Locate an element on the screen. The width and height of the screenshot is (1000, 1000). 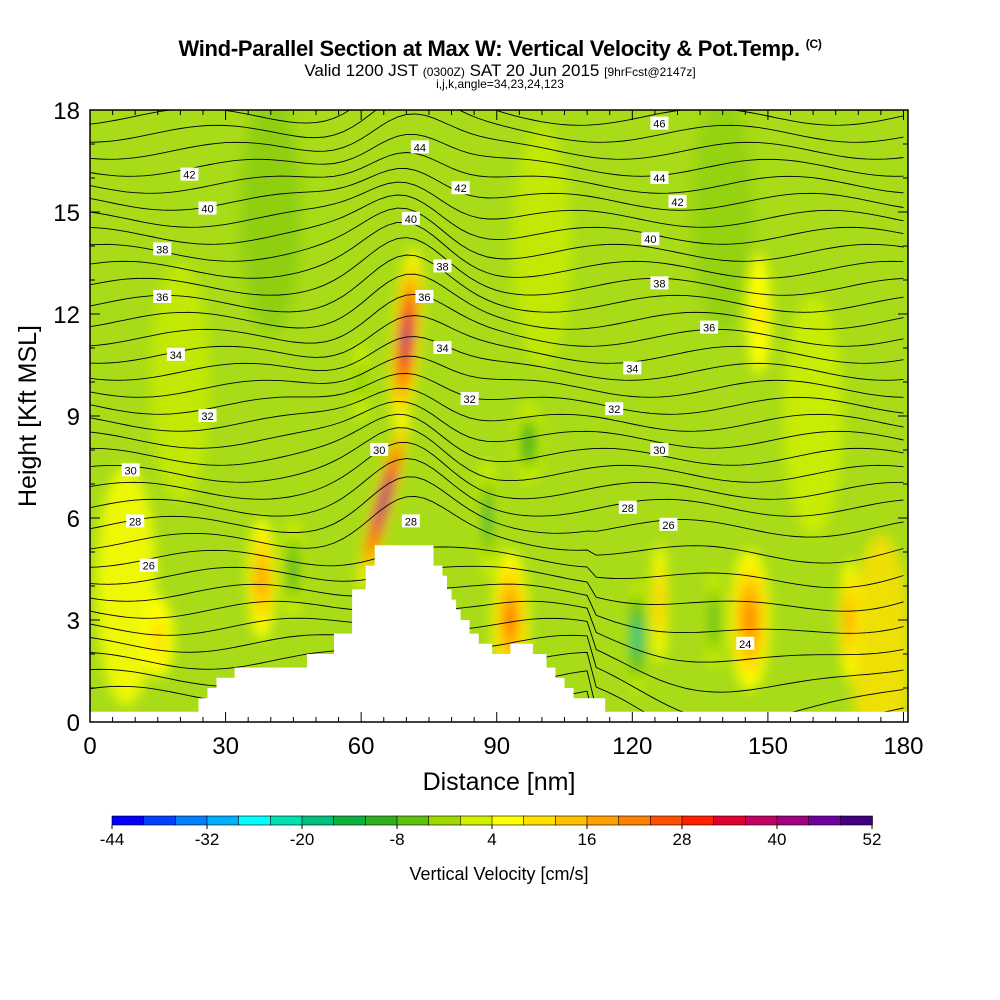
colorbar-tick-label: 28 is located at coordinates (682, 839).